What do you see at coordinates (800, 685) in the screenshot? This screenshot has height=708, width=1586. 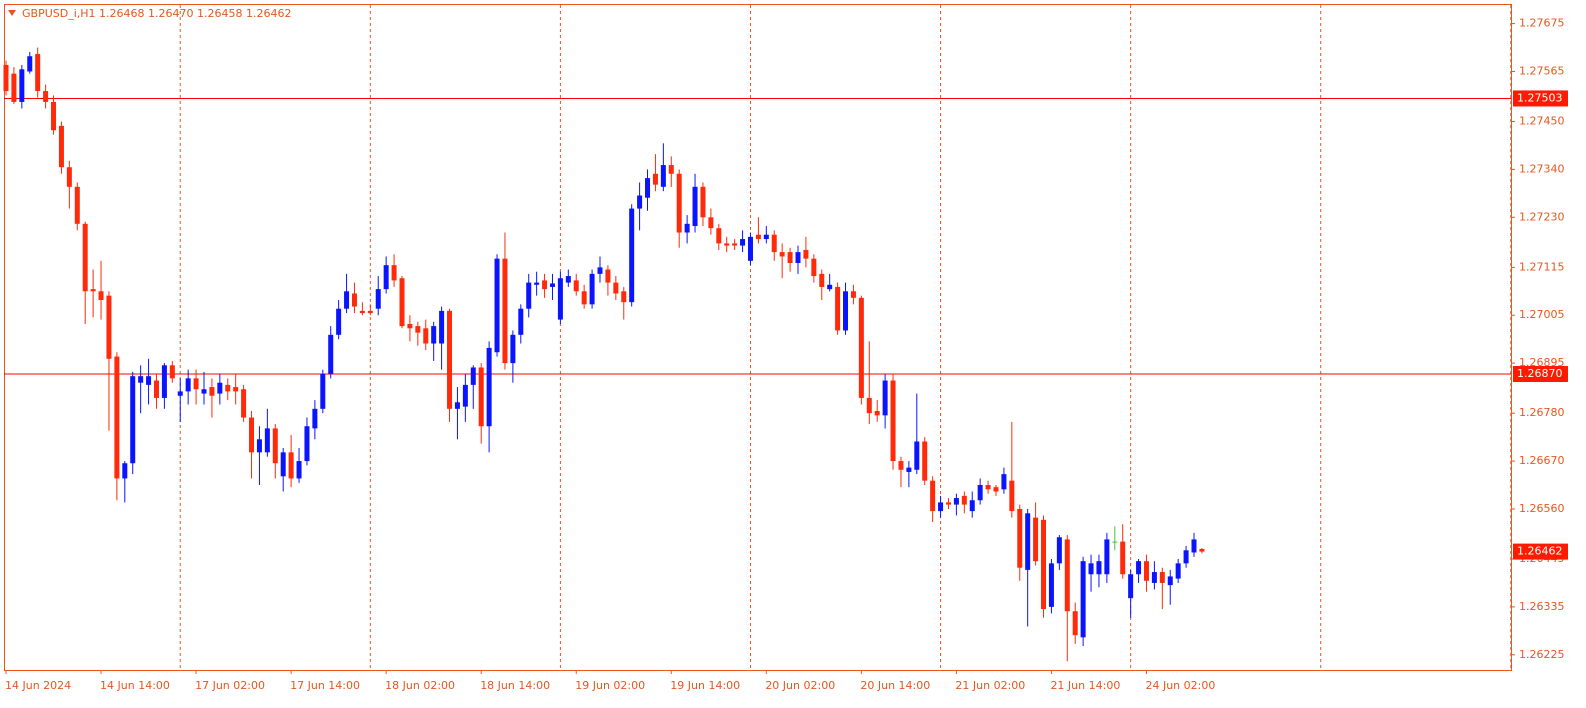 I see `x-tick-label: 20 Jun 02:00` at bounding box center [800, 685].